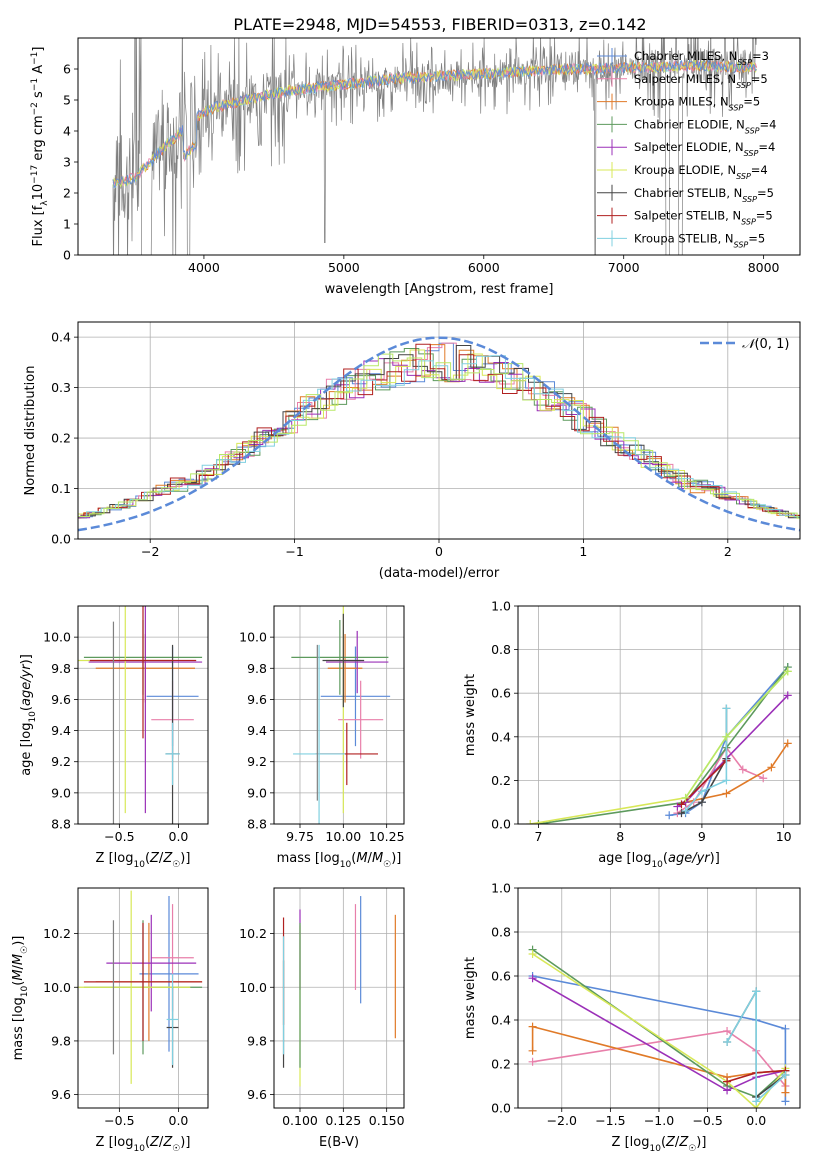 Image resolution: width=819 pixels, height=1170 pixels. Describe the element at coordinates (67, 224) in the screenshot. I see `y-tick-label: 1` at that location.